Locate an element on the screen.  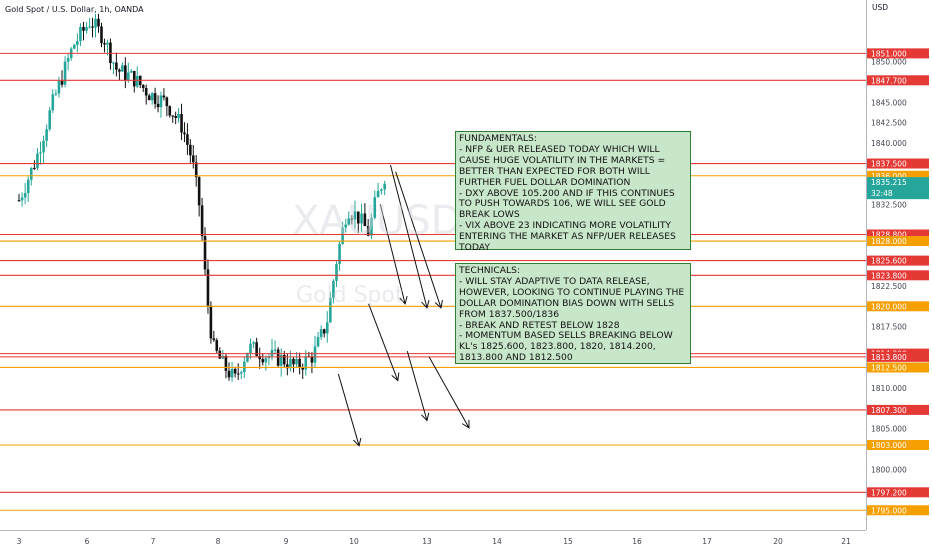
x-tick-label: 10 is located at coordinates (354, 541).